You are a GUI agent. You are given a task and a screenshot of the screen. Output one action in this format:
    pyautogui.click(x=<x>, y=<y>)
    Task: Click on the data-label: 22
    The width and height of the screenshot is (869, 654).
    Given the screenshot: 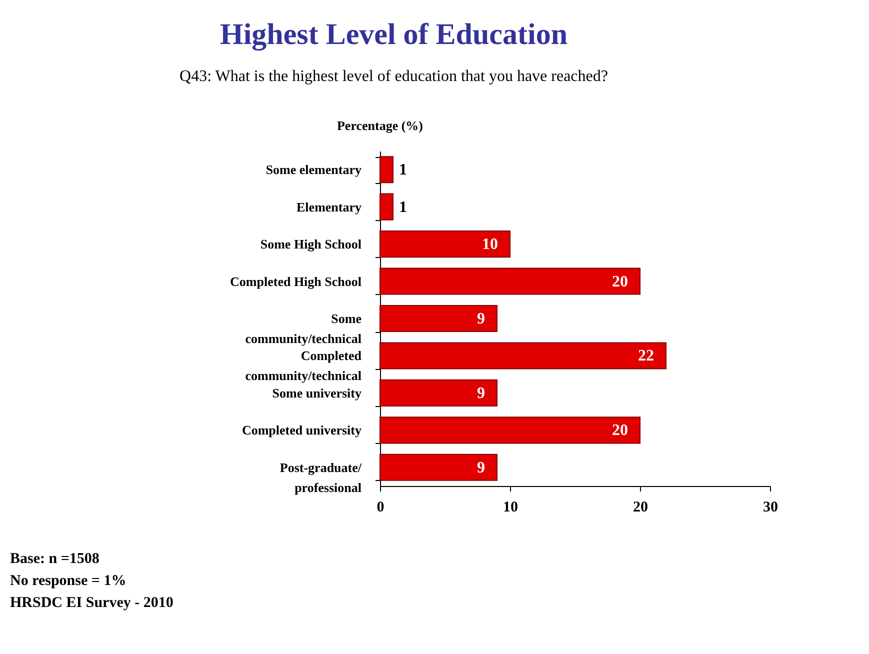 What is the action you would take?
    pyautogui.click(x=646, y=356)
    